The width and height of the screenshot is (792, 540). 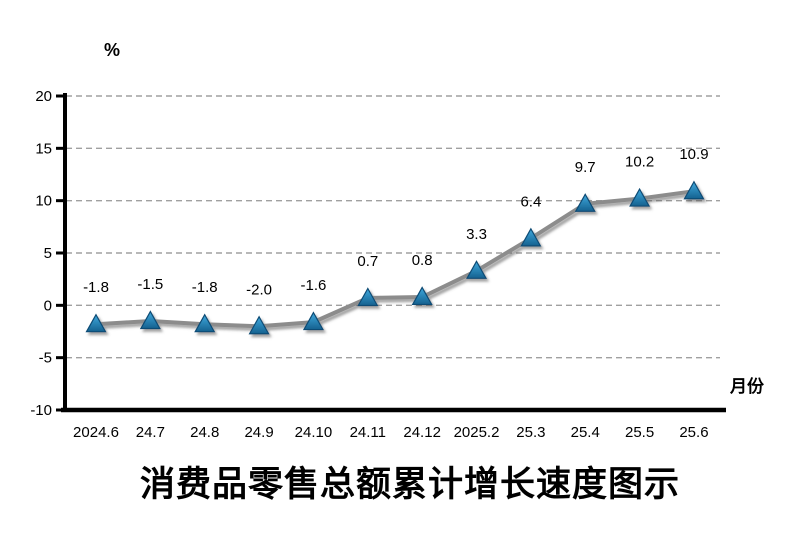 What do you see at coordinates (259, 289) in the screenshot?
I see `data-point-label: -2.0` at bounding box center [259, 289].